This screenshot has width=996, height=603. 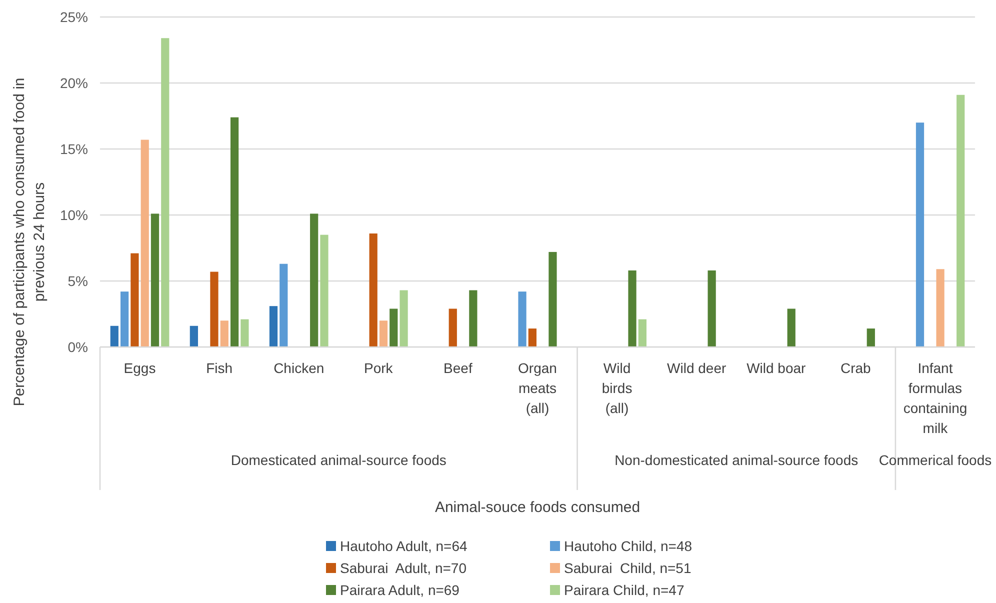 I want to click on legend-label: Pairara Adult, n=69, so click(x=400, y=590).